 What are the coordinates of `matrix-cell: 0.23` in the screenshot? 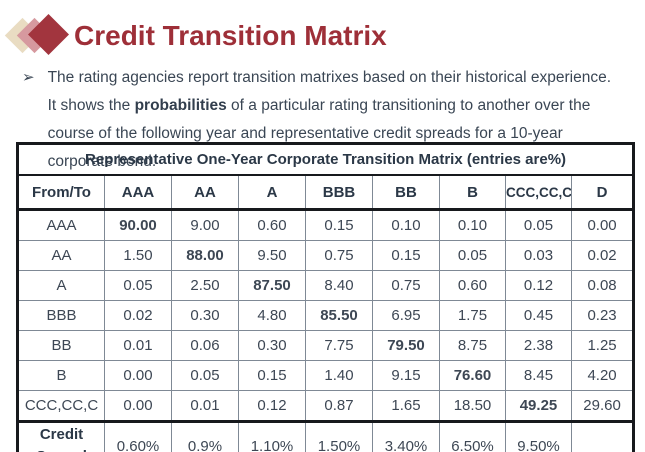 It's located at (602, 315).